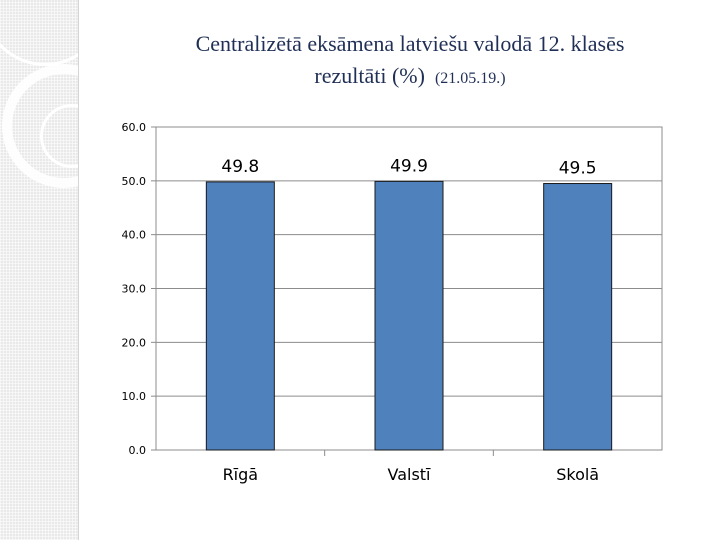 The image size is (720, 540). I want to click on title-line-2: rezultāti (%) (21.05.19.), so click(410, 77).